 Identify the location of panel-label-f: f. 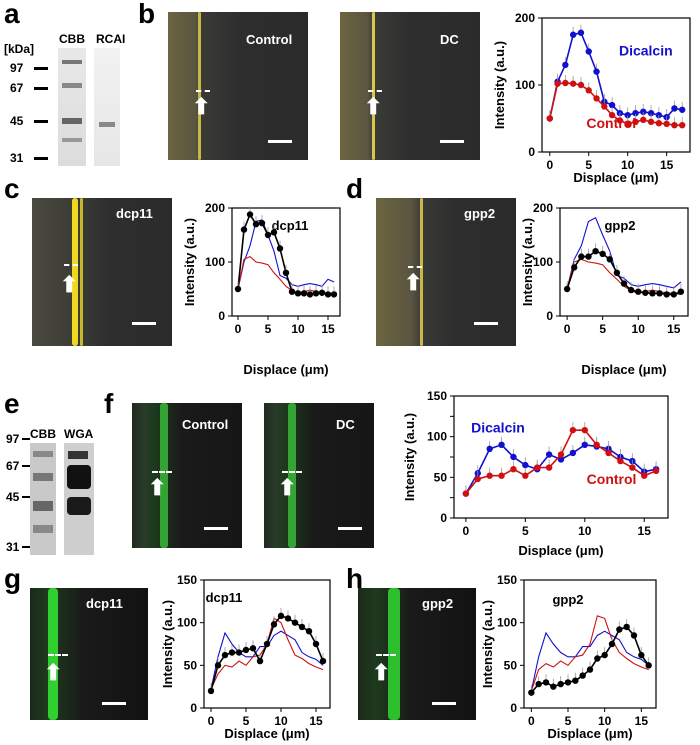
(109, 403).